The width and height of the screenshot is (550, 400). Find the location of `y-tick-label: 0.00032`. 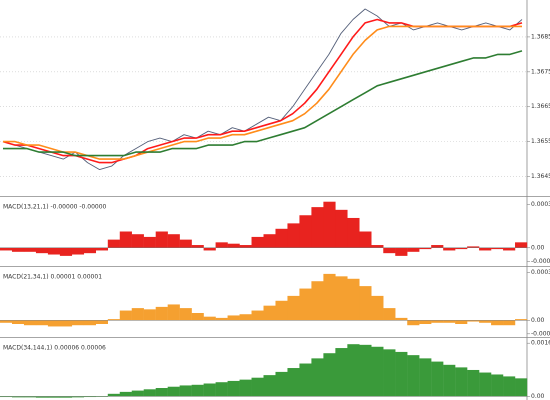

y-tick-label: 0.00032 is located at coordinates (540, 204).